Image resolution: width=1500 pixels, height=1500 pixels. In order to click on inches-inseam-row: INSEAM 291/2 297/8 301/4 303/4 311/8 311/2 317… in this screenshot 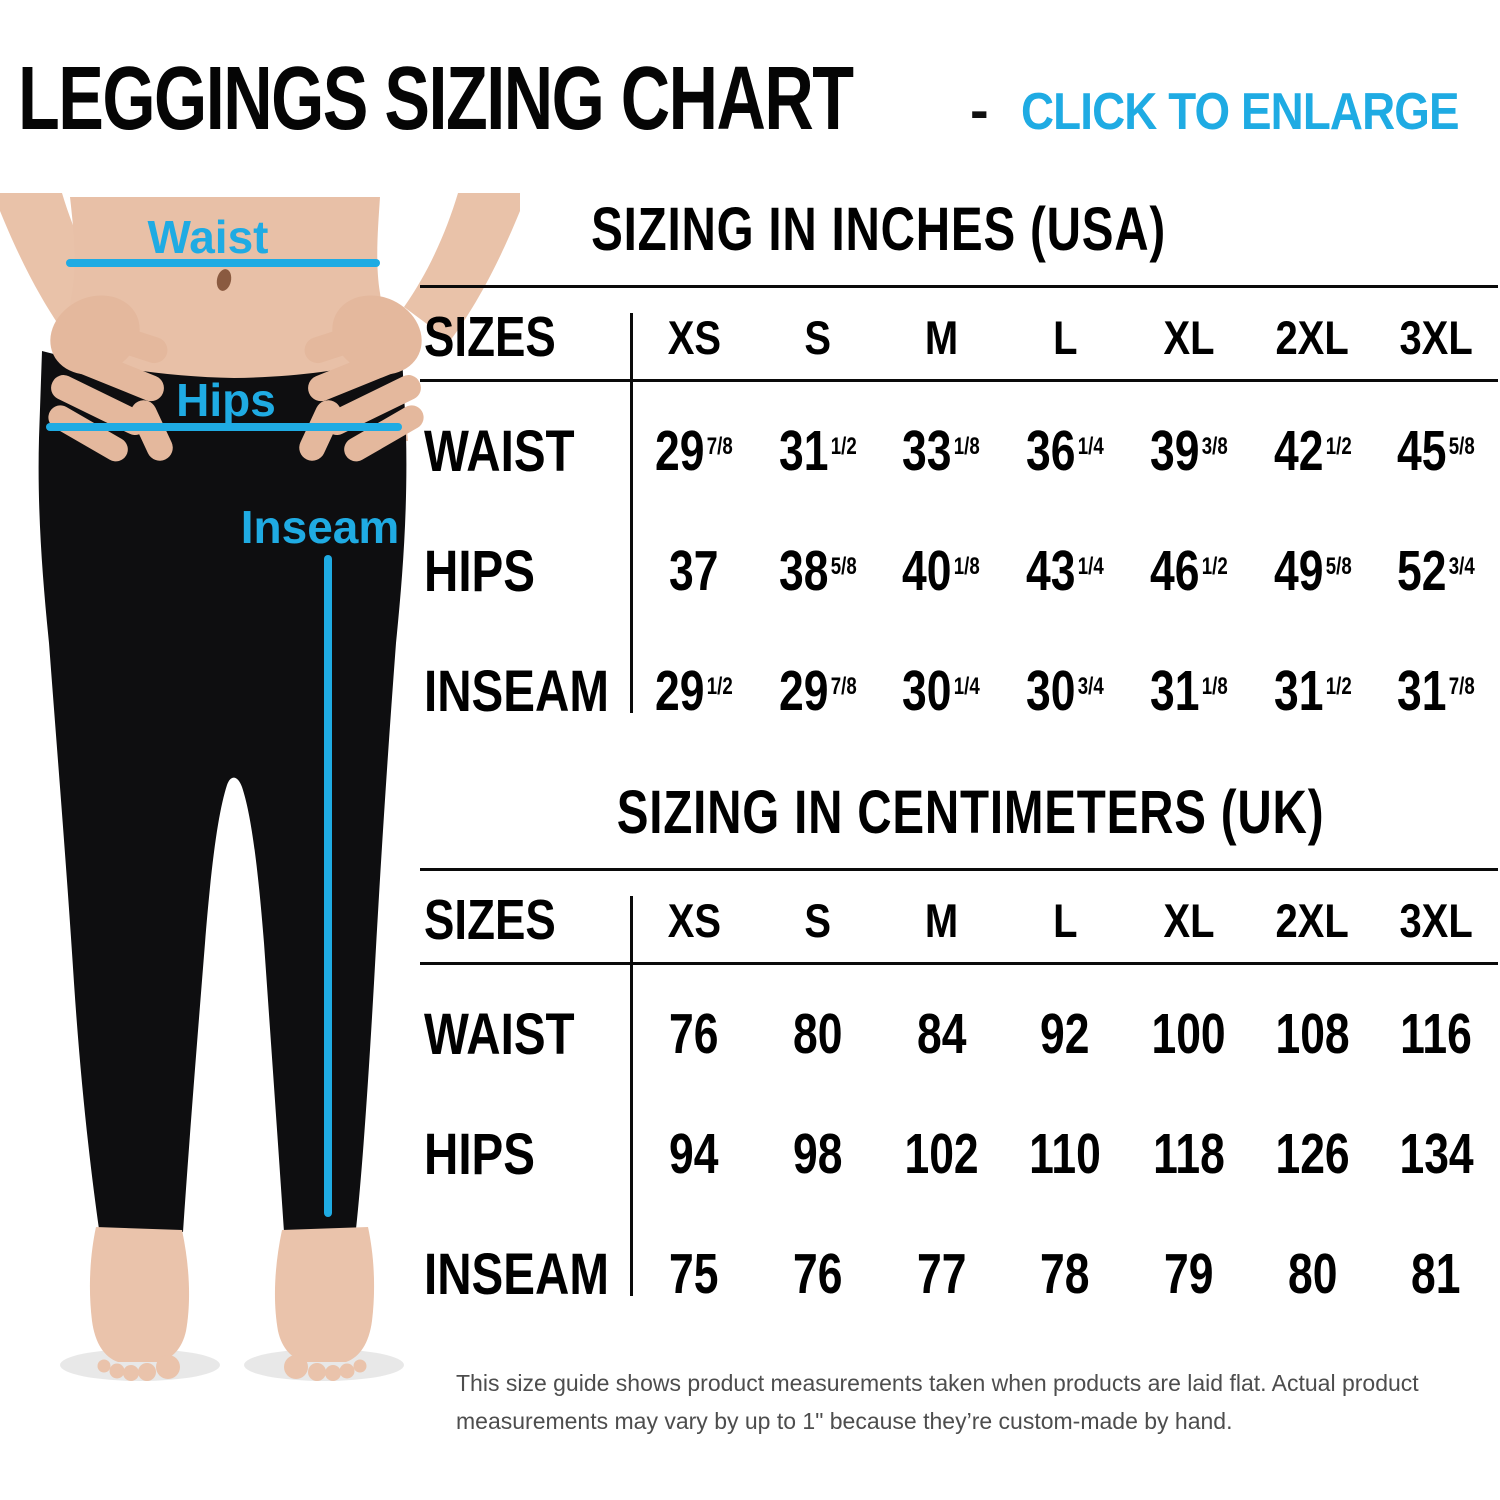, I will do `click(959, 691)`.